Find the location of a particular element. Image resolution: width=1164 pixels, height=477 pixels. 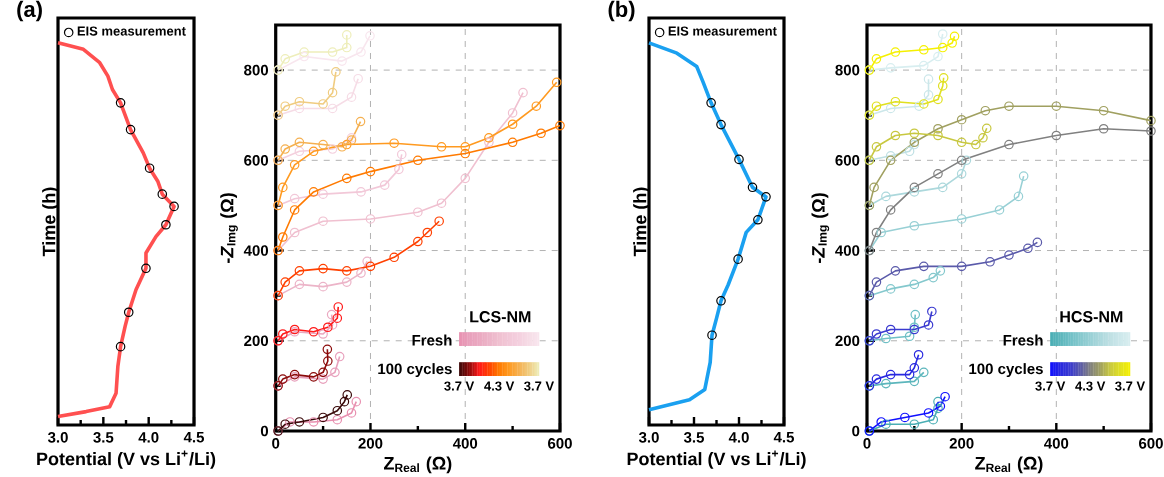

legend-title: LCS-NM is located at coordinates (500, 317).